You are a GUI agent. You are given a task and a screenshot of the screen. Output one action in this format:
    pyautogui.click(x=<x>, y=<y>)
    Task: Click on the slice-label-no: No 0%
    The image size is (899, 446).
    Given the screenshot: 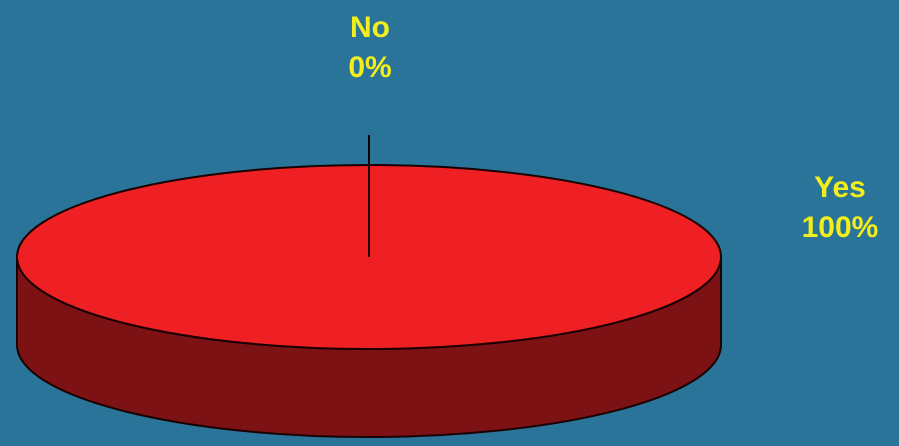 What is the action you would take?
    pyautogui.click(x=370, y=48)
    